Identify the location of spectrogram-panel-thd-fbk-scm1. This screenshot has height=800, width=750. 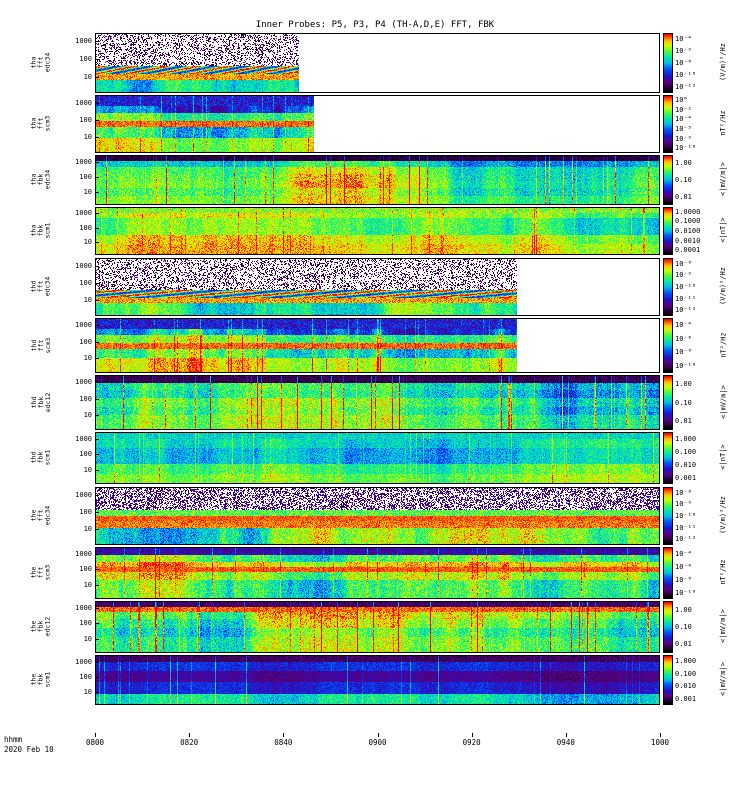
(377, 458).